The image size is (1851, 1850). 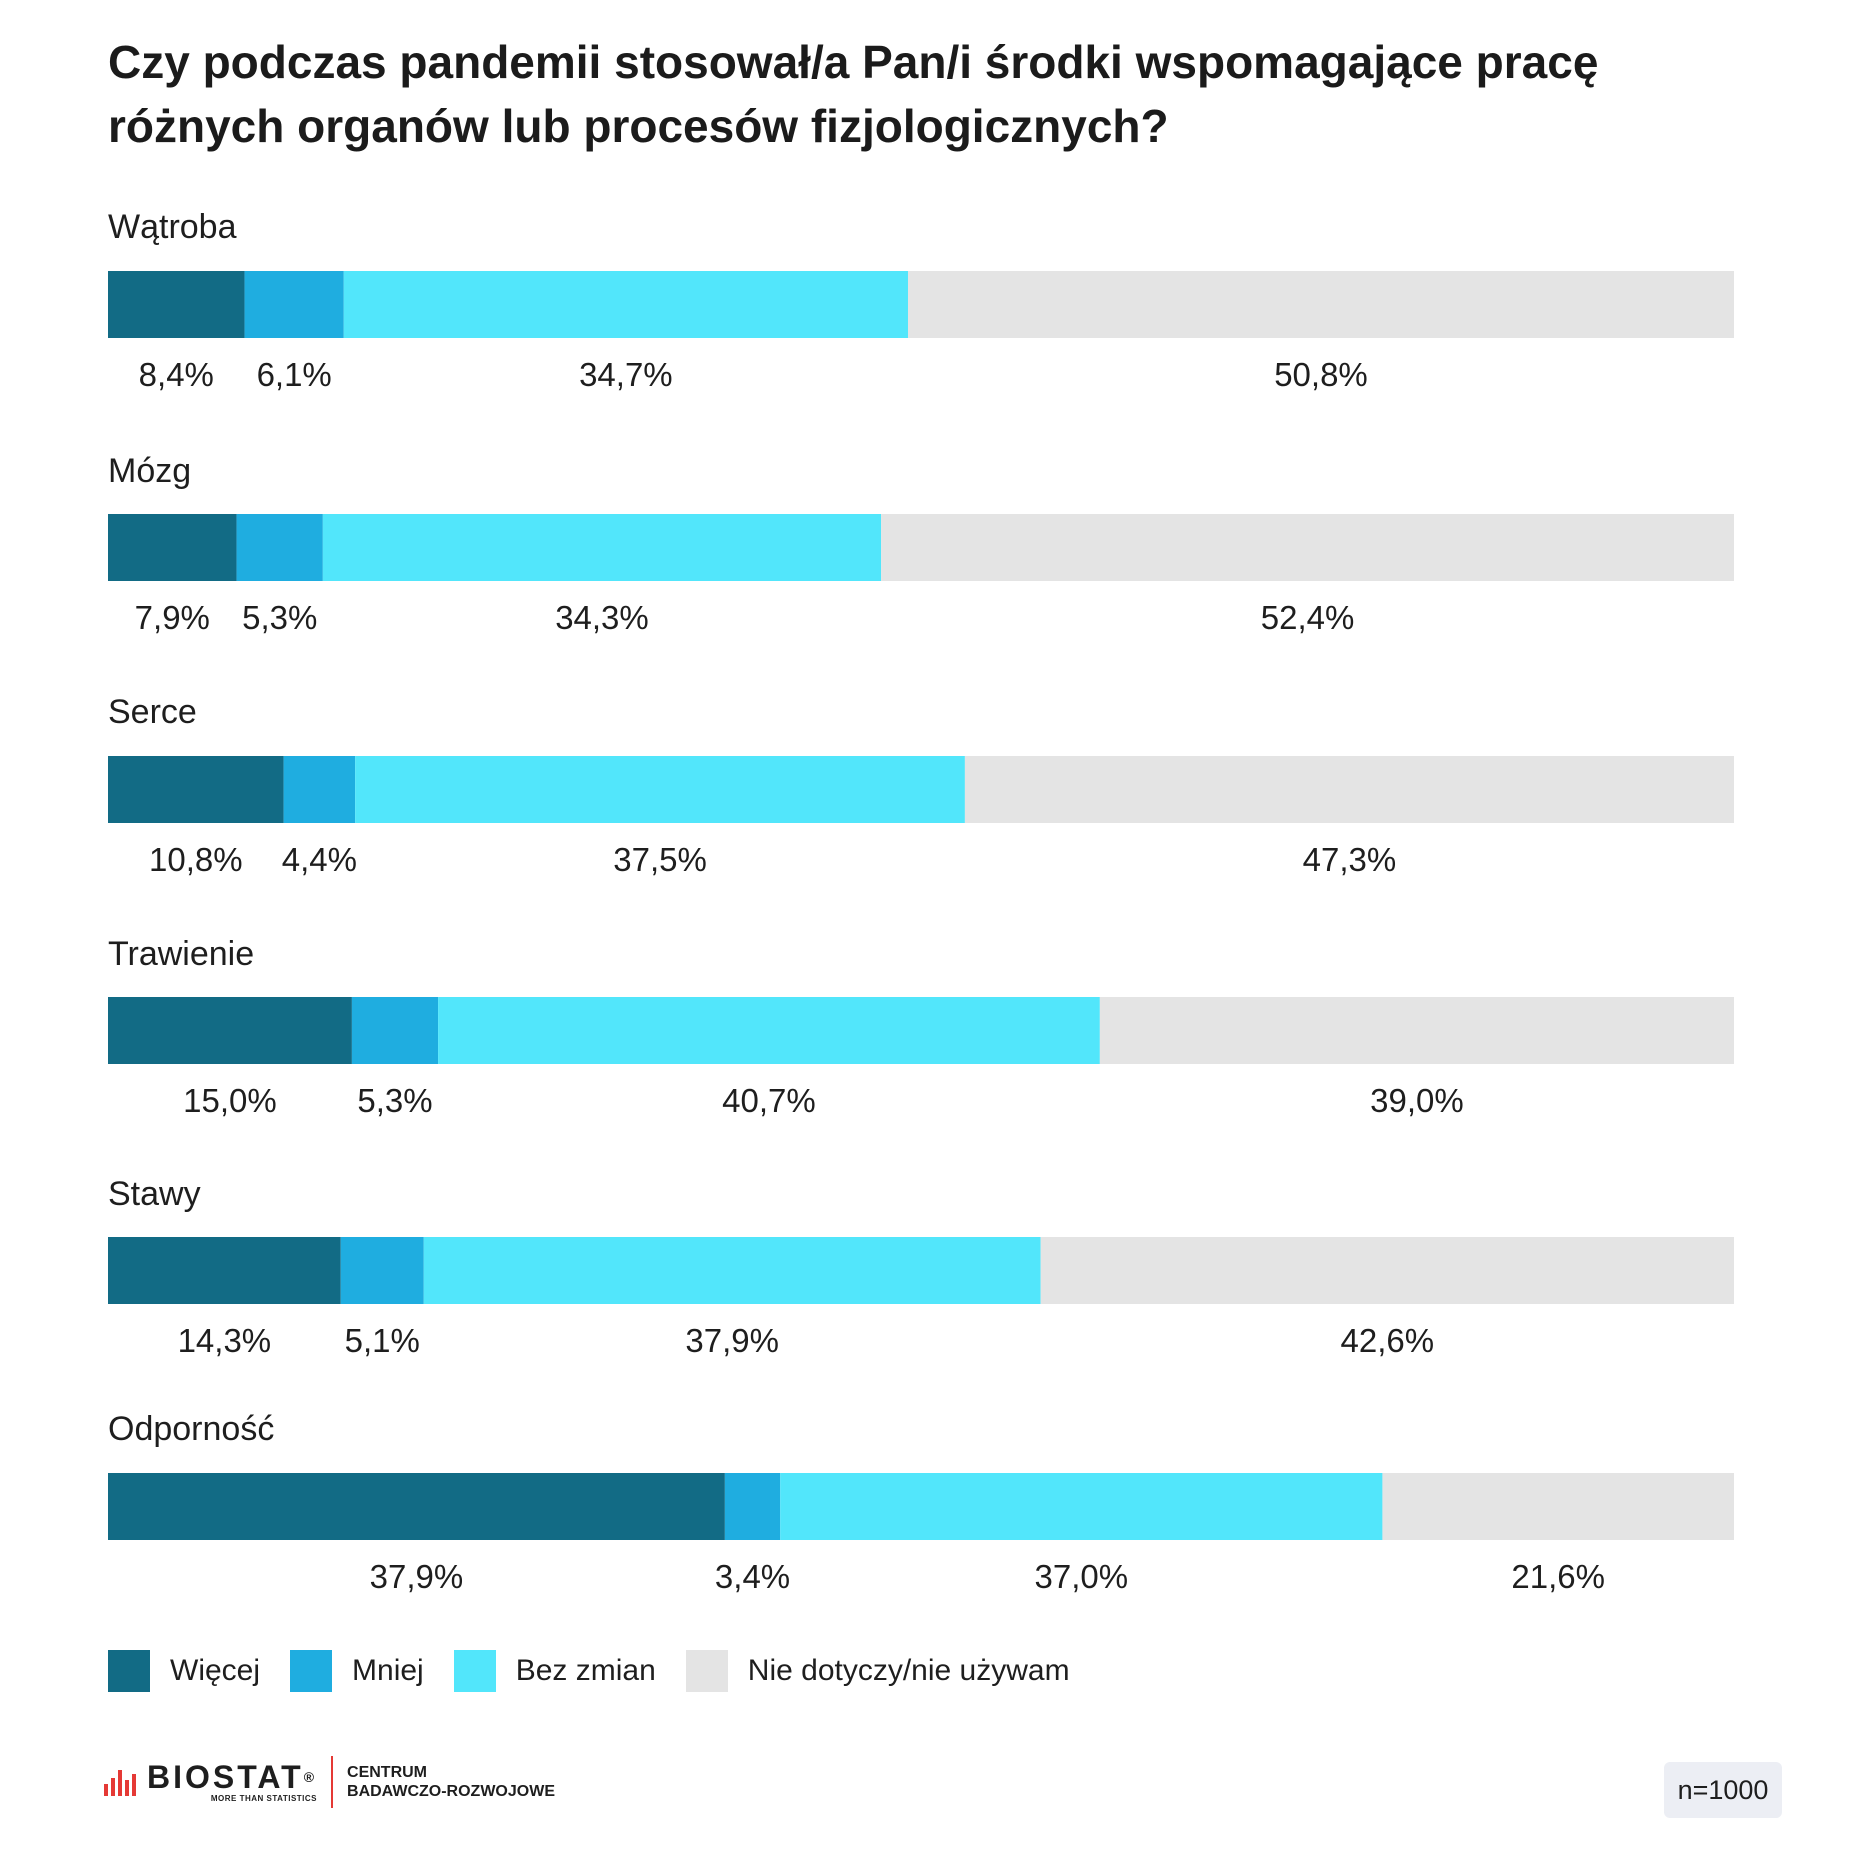 What do you see at coordinates (769, 1030) in the screenshot?
I see `bar-trawienie-bez-zmian` at bounding box center [769, 1030].